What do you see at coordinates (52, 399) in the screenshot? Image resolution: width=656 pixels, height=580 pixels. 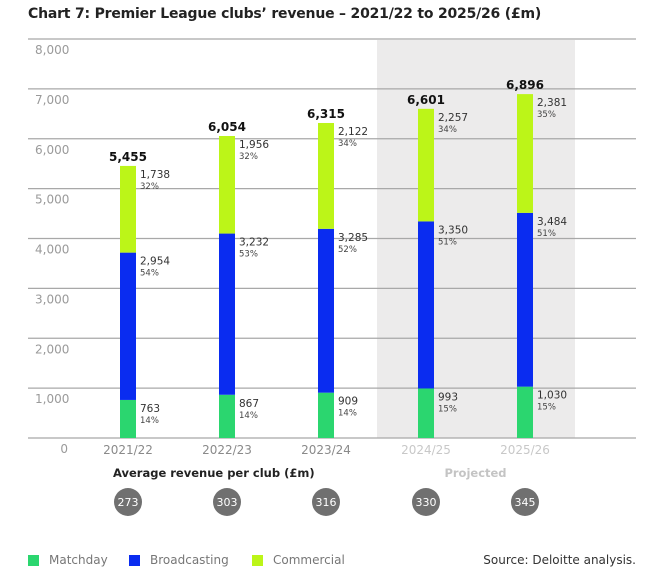 I see `y-tick-label: 1,000` at bounding box center [52, 399].